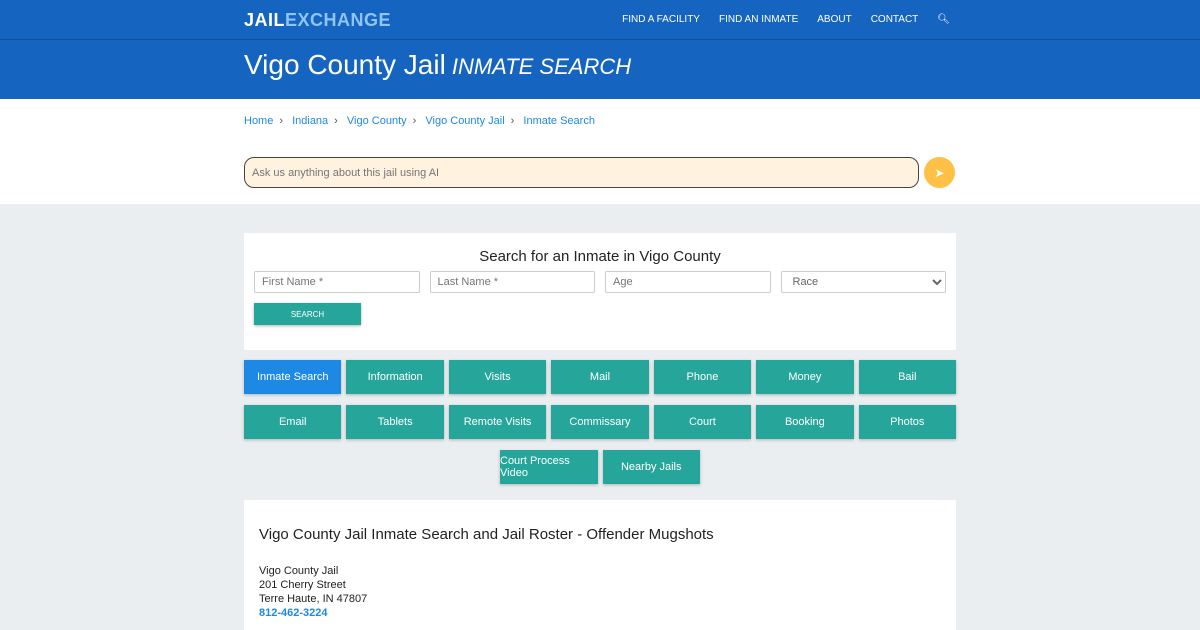 The width and height of the screenshot is (1200, 630). What do you see at coordinates (600, 377) in the screenshot?
I see `nav-button-mail: Mail` at bounding box center [600, 377].